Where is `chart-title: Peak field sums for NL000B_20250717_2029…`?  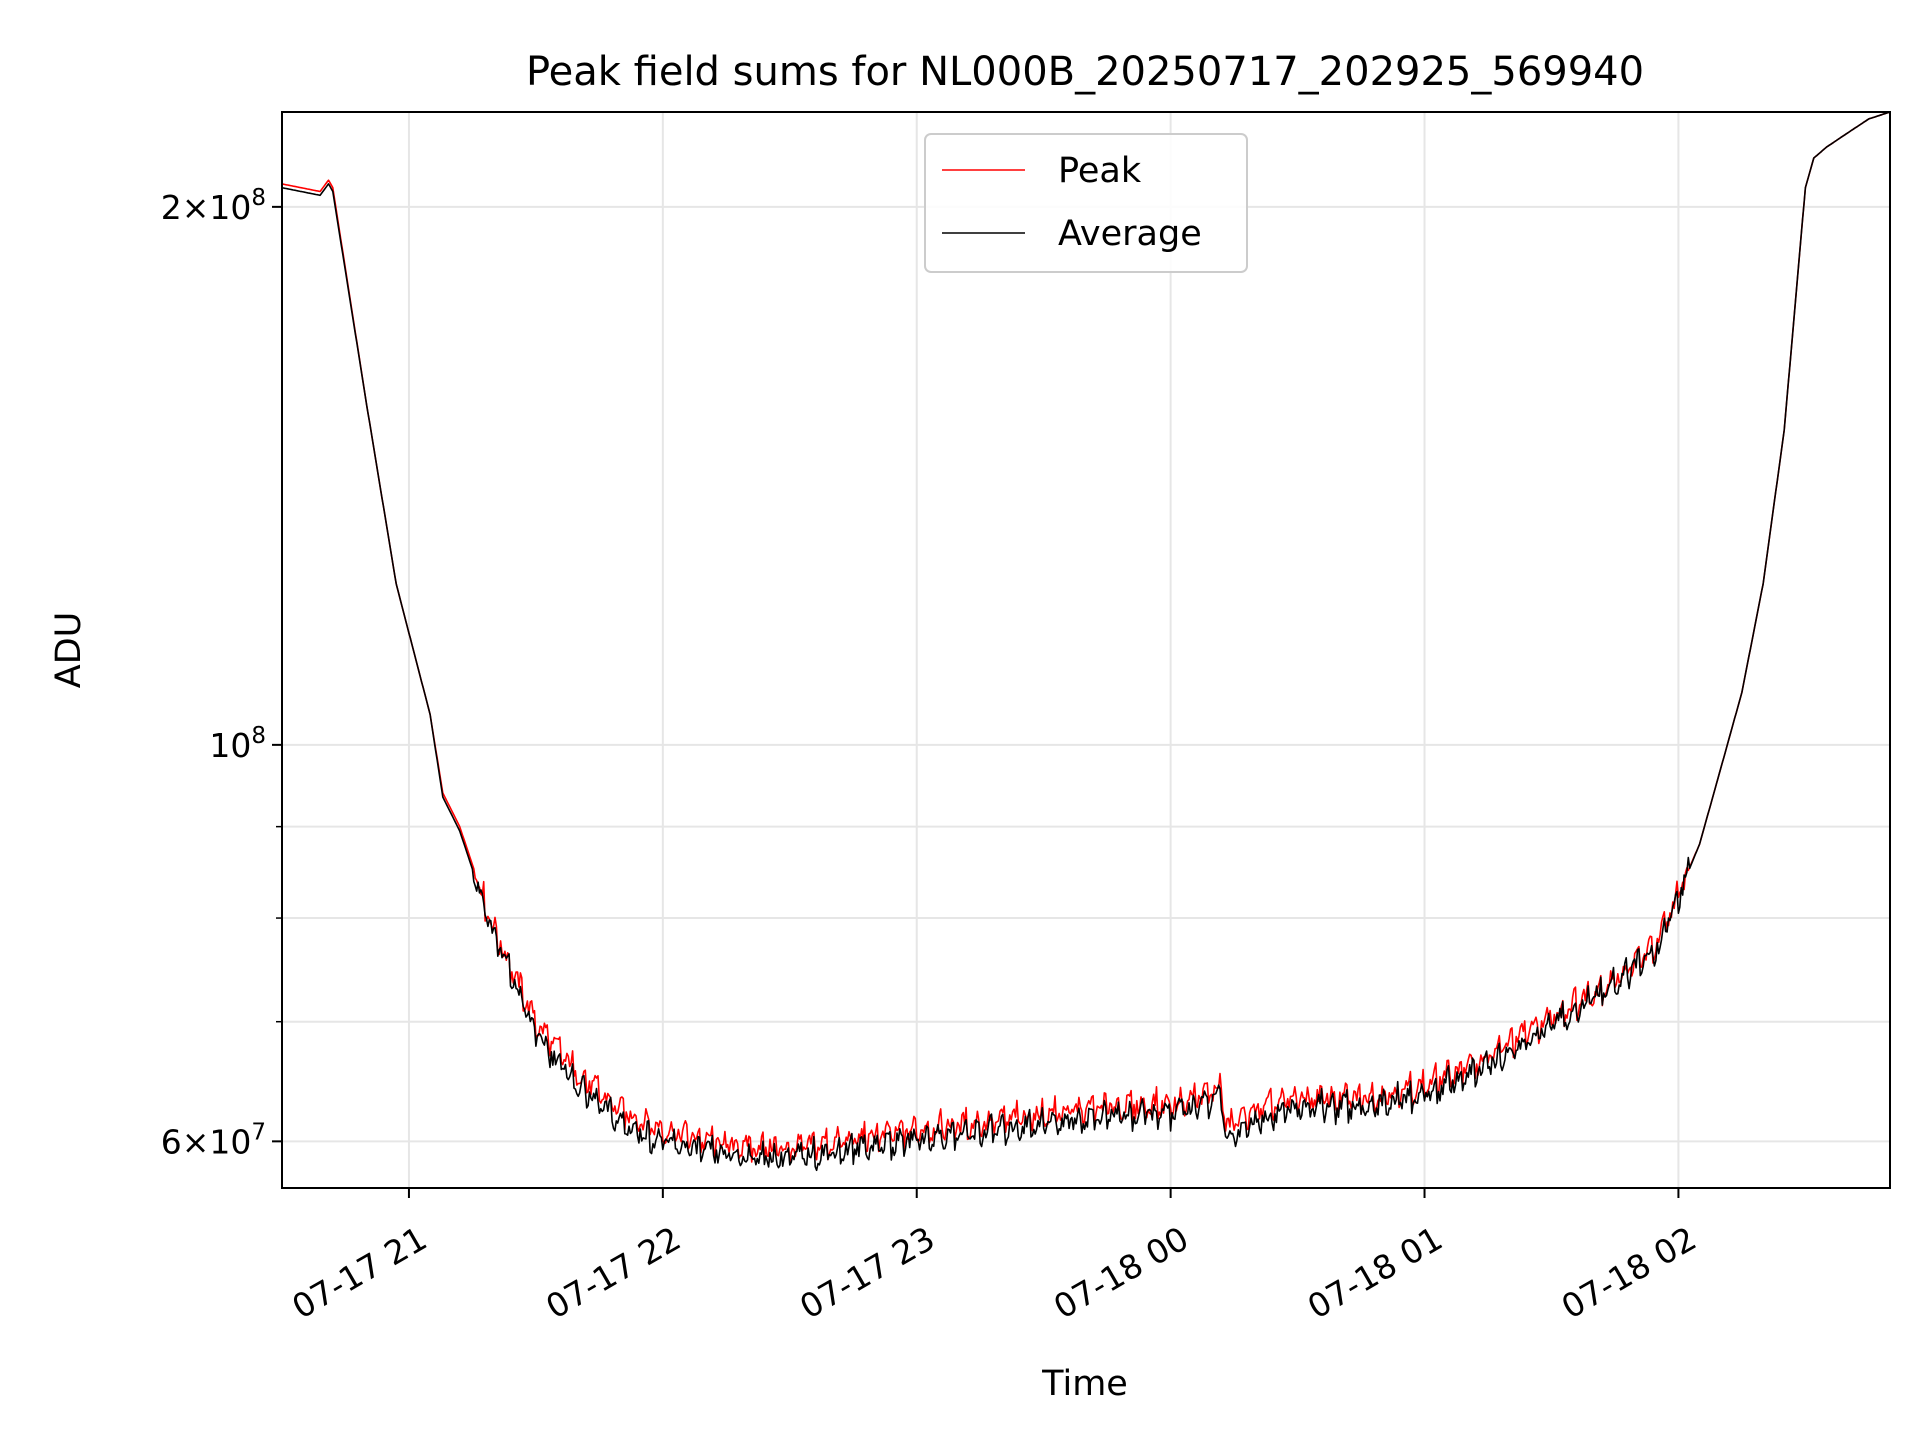
chart-title: Peak field sums for NL000B_20250717_2029… is located at coordinates (1085, 72).